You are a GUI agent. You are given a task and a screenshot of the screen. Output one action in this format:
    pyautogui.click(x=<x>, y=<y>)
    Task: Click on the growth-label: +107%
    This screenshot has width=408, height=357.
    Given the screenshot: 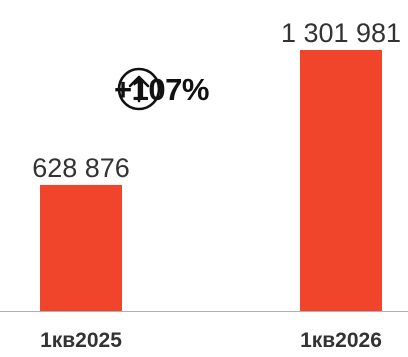 What is the action you would take?
    pyautogui.click(x=161, y=89)
    